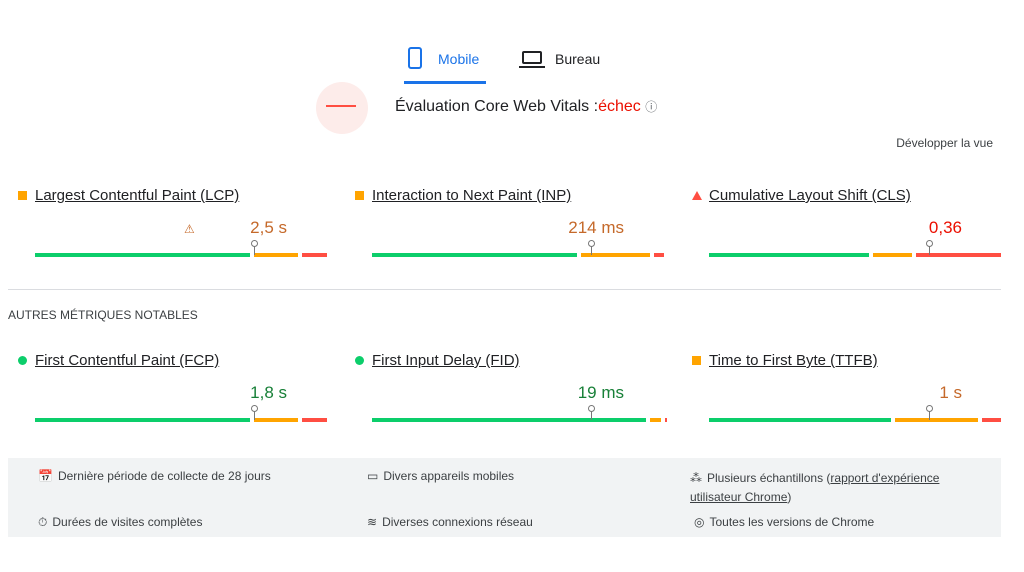 Image resolution: width=1024 pixels, height=572 pixels. Describe the element at coordinates (504, 289) in the screenshot. I see `divider` at that location.